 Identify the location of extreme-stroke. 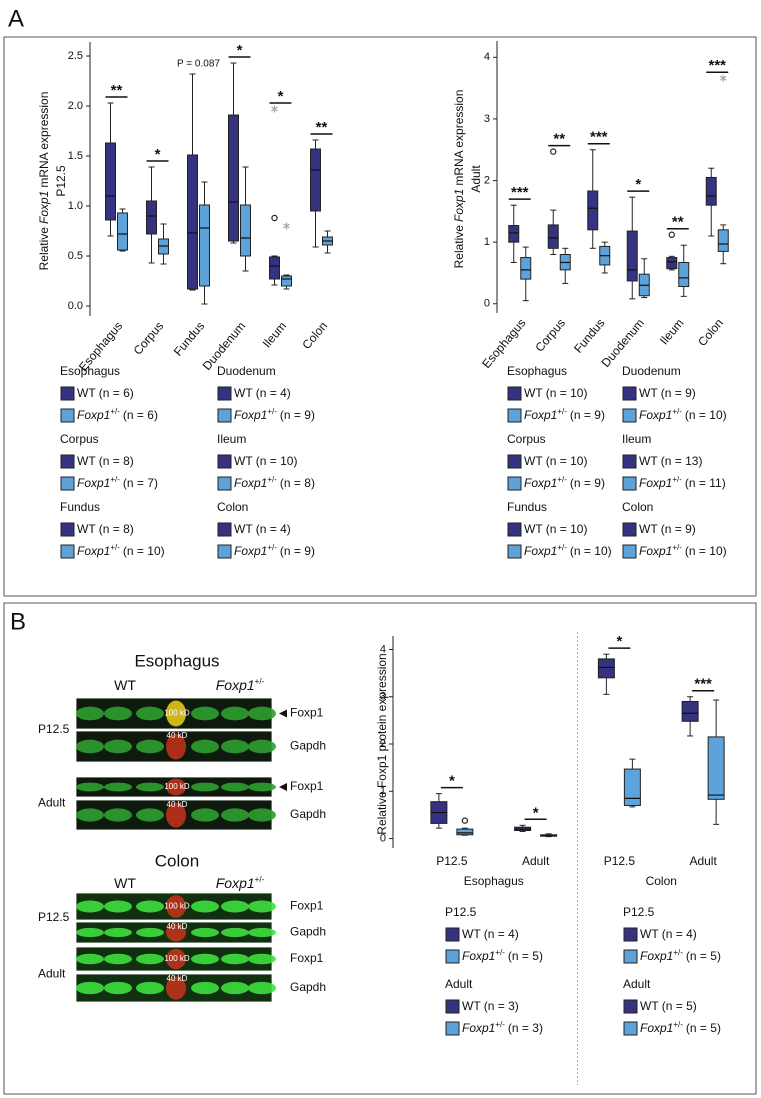
(286, 226).